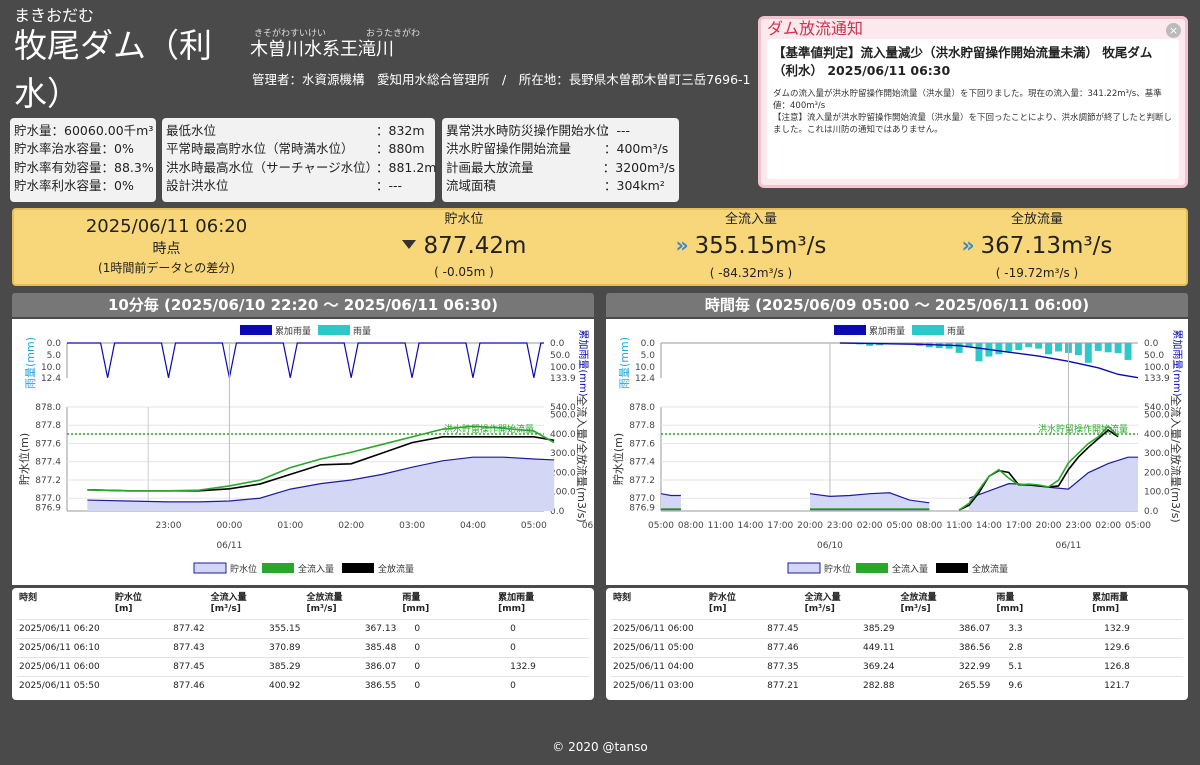  Describe the element at coordinates (406, 167) in the screenshot. I see `info-value: ：881.2m` at that location.